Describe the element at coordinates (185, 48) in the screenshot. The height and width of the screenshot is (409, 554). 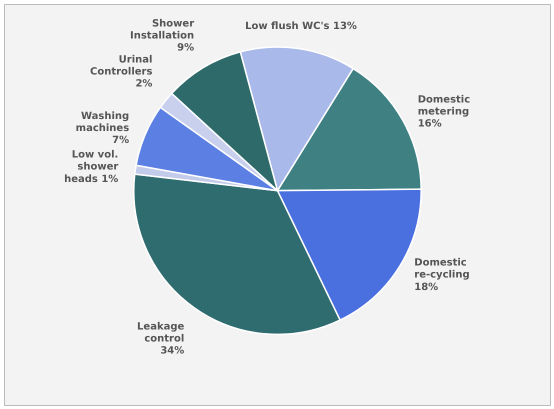
I see `data-label: 9%` at that location.